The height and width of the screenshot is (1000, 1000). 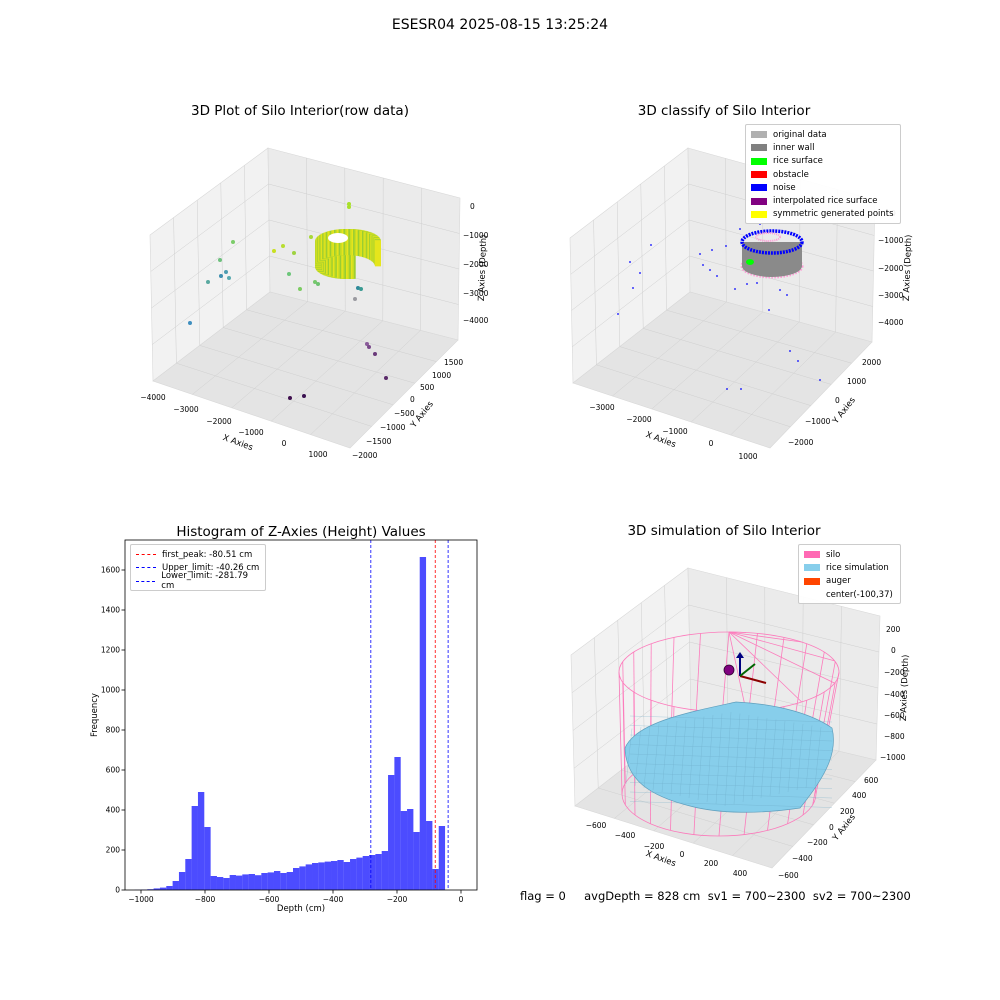 What do you see at coordinates (823, 187) in the screenshot?
I see `legend-item-noise: noise` at bounding box center [823, 187].